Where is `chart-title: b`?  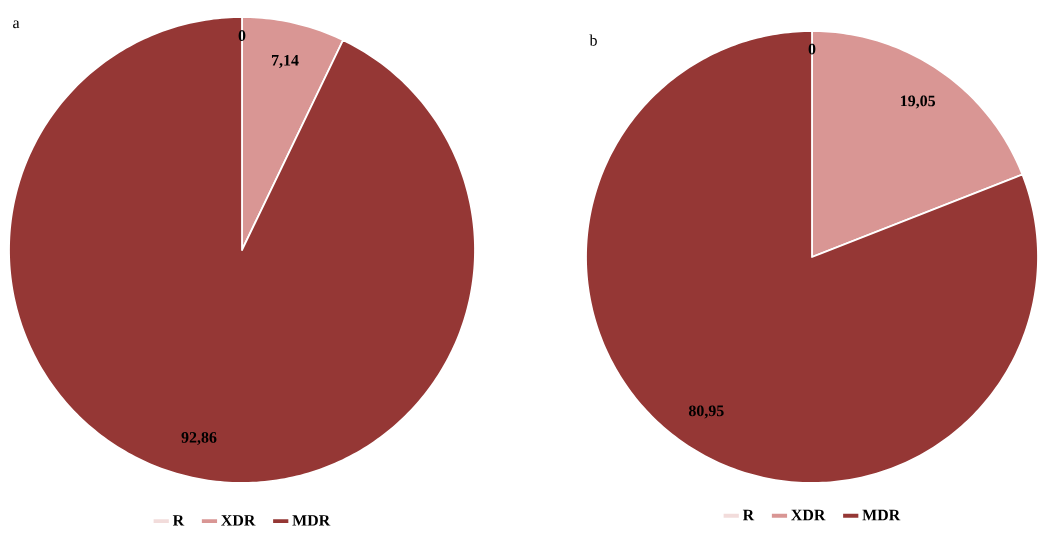
chart-title: b is located at coordinates (593, 40).